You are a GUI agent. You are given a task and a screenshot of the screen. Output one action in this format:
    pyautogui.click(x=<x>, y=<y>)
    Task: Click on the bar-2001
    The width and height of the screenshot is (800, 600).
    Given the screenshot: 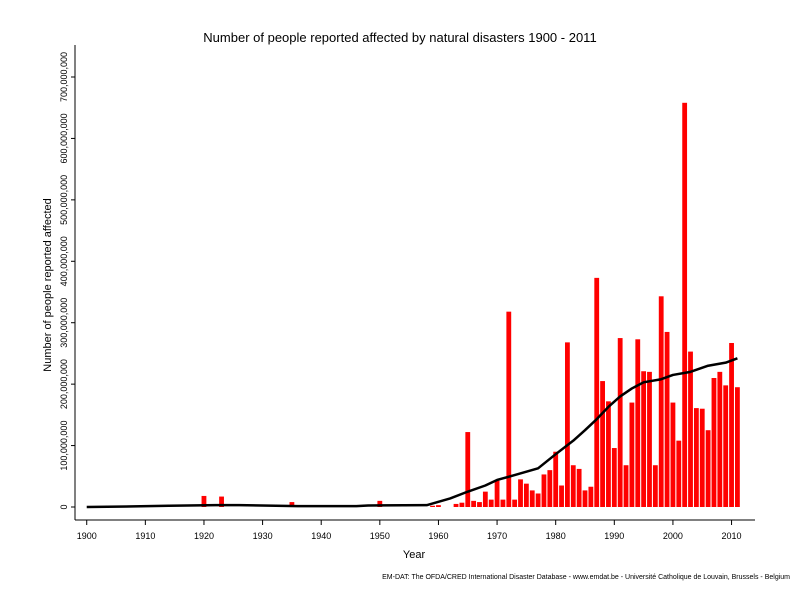 What is the action you would take?
    pyautogui.click(x=679, y=473)
    